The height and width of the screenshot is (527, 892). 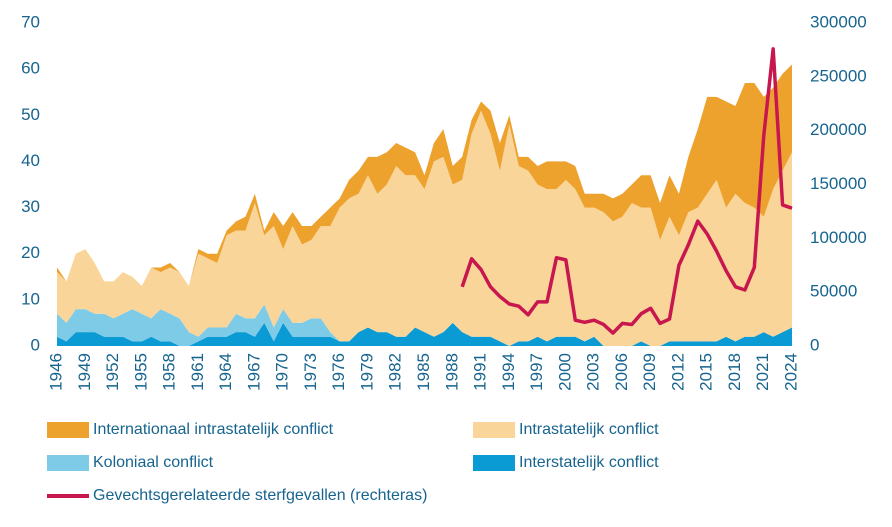 What do you see at coordinates (35, 344) in the screenshot?
I see `y-tick-label: 0` at bounding box center [35, 344].